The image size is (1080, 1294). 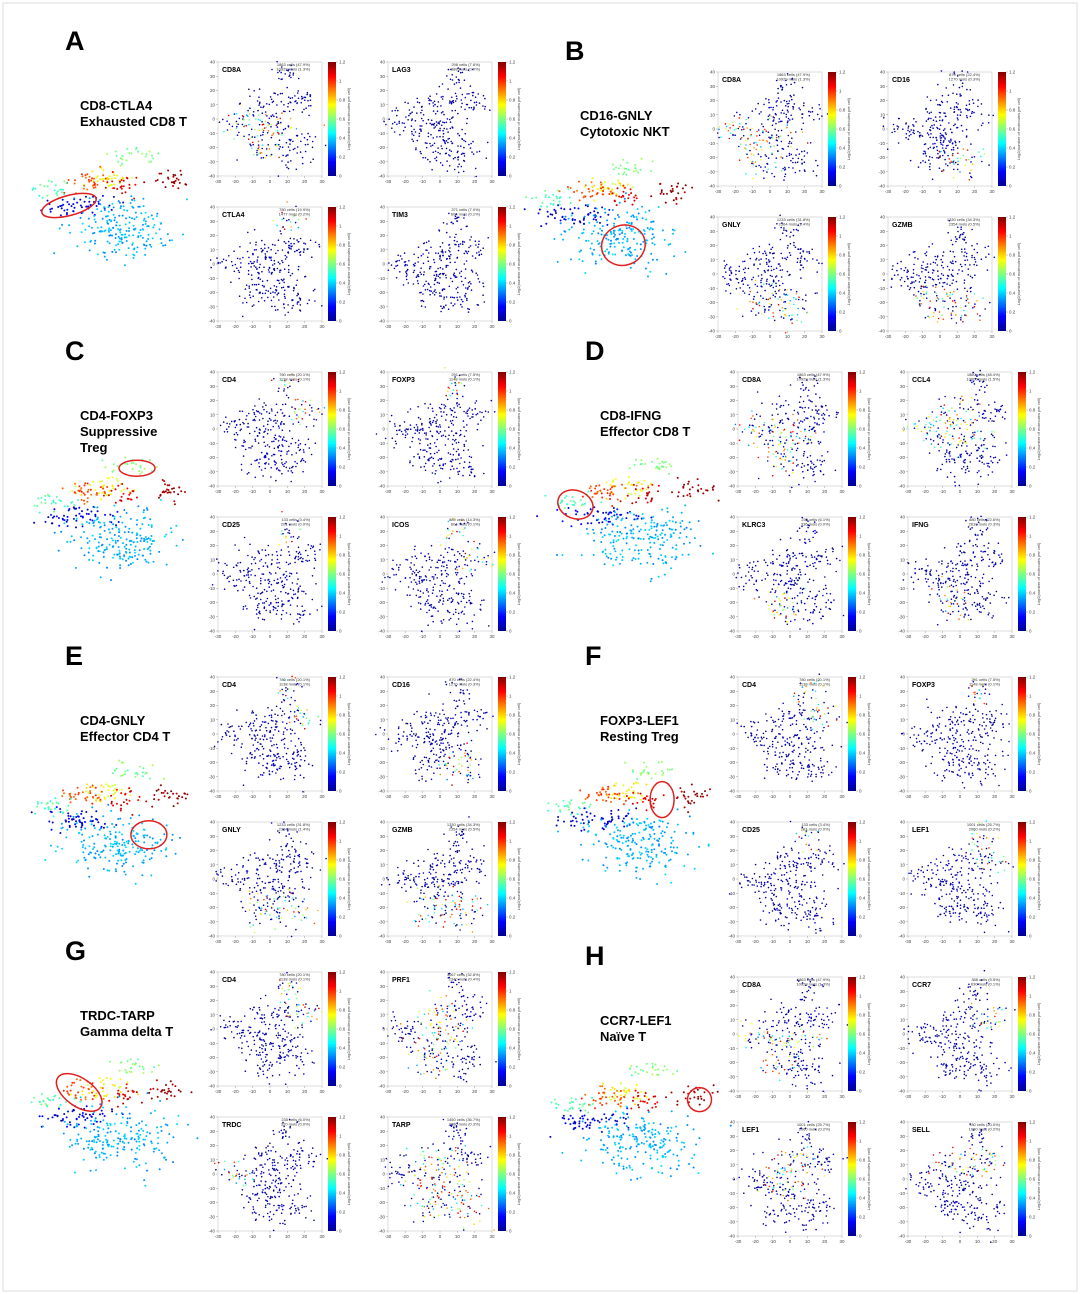 I want to click on colorbar-tick-label: 0.8, so click(x=842, y=110).